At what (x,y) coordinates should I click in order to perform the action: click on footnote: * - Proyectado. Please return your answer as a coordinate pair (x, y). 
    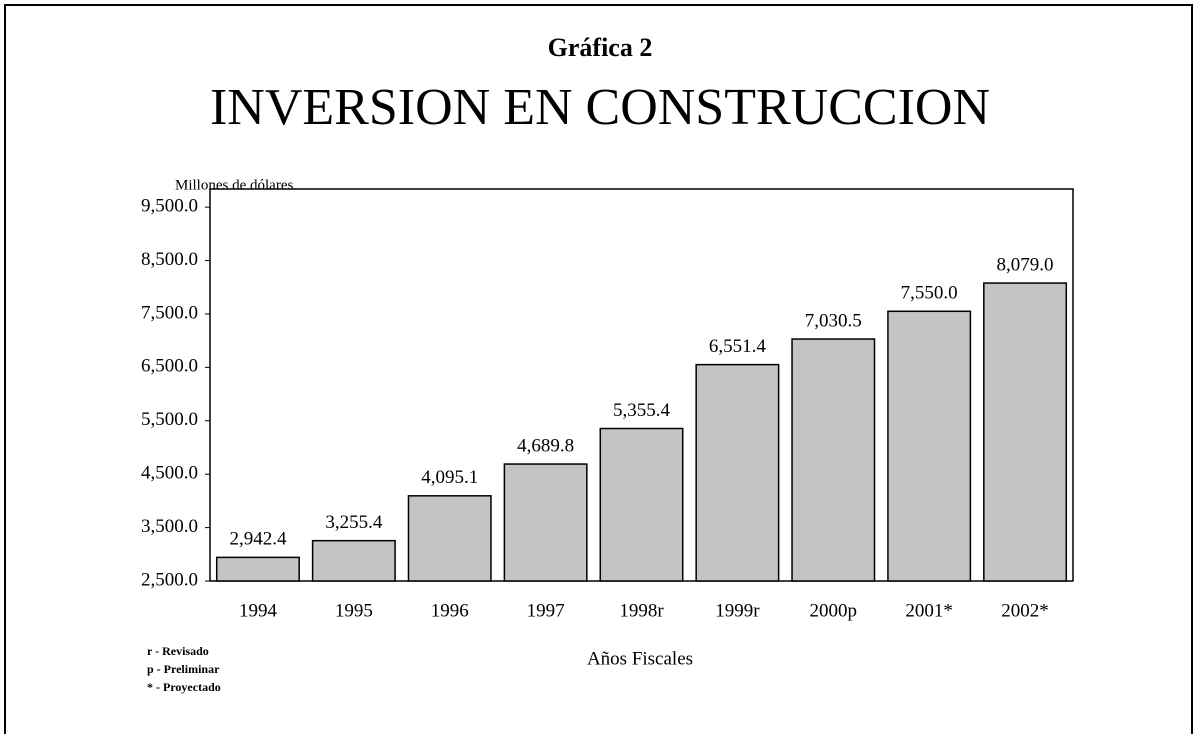
    Looking at the image, I should click on (184, 687).